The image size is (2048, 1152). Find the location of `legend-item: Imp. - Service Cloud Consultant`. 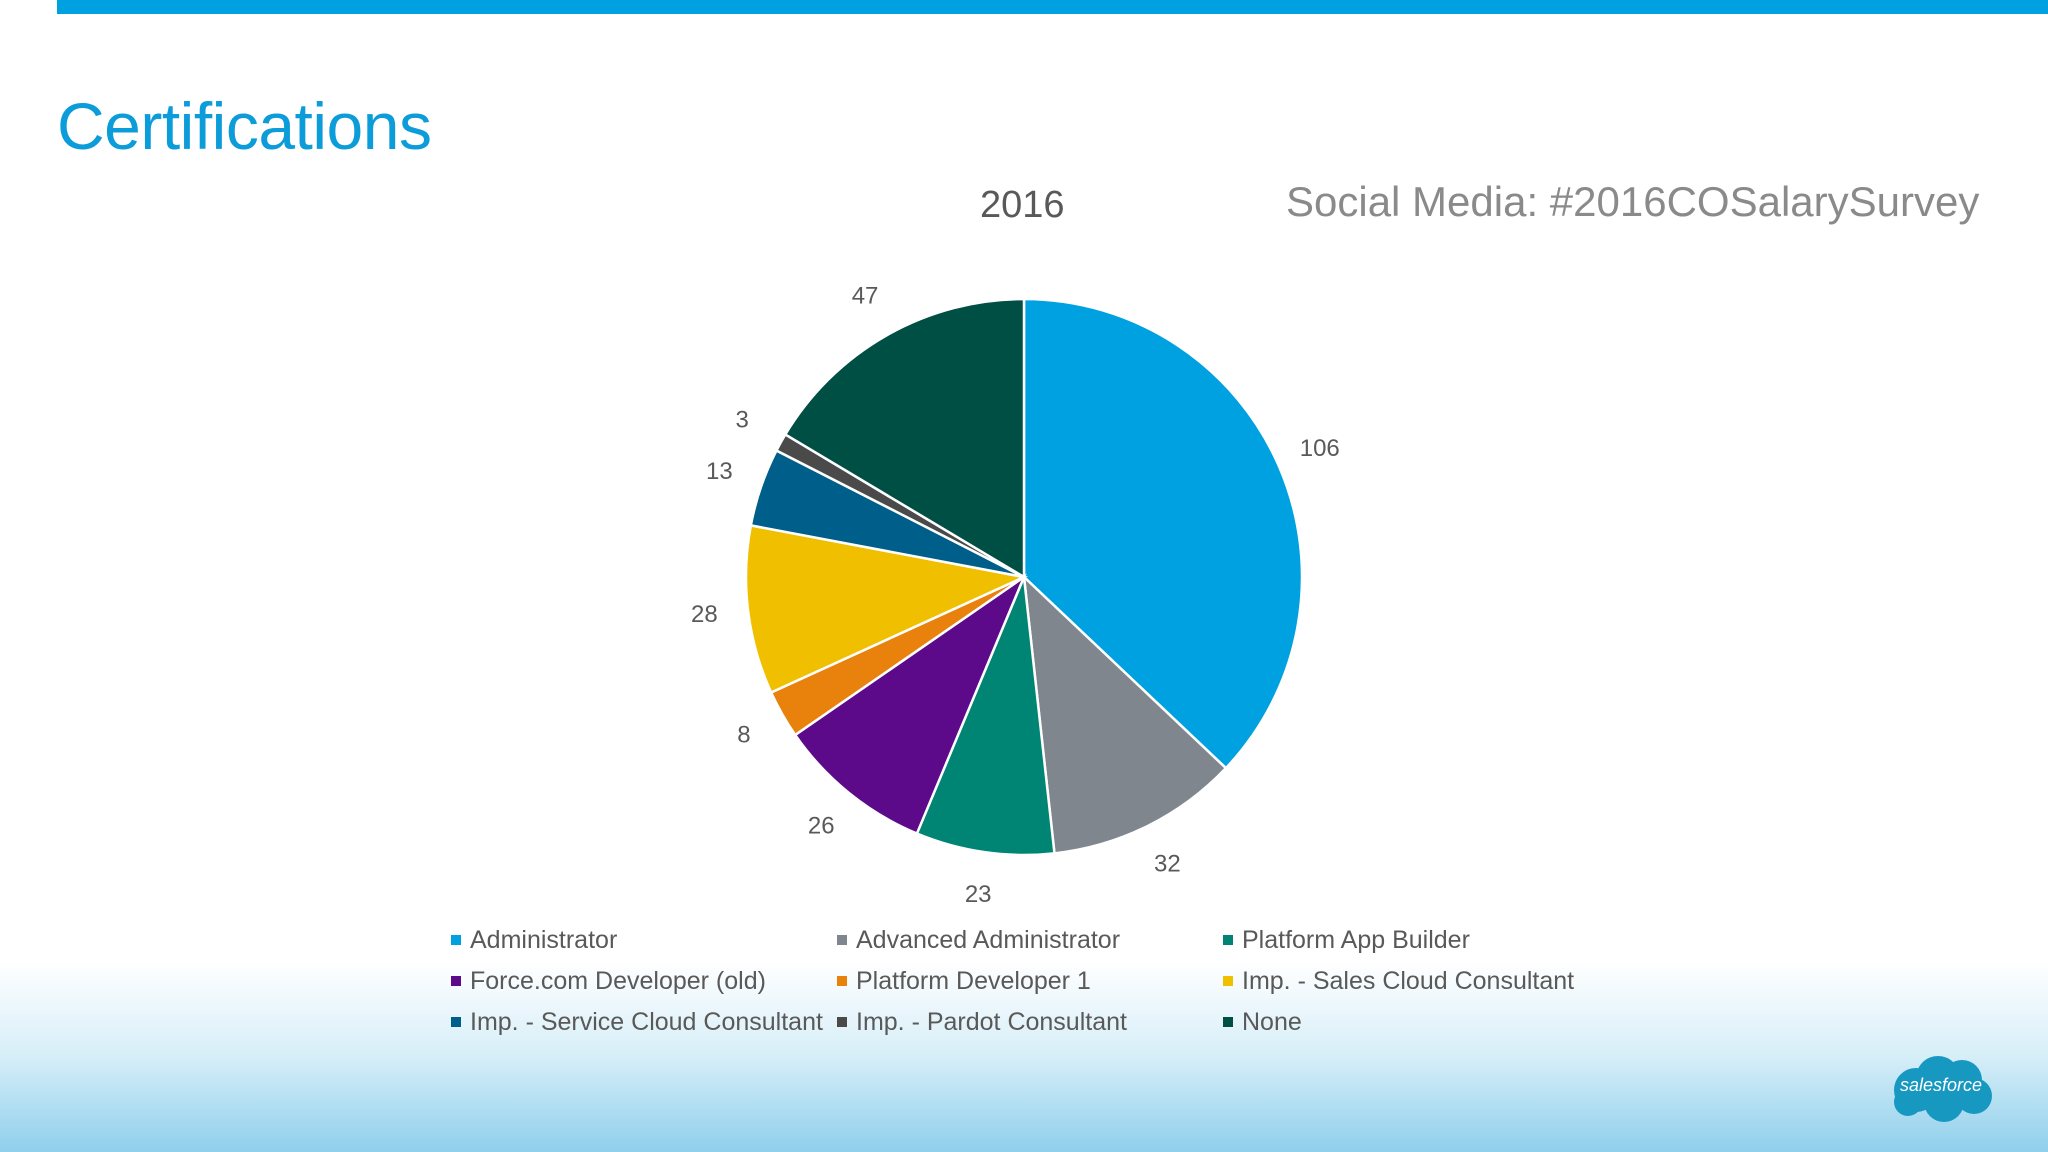

legend-item: Imp. - Service Cloud Consultant is located at coordinates (644, 1022).